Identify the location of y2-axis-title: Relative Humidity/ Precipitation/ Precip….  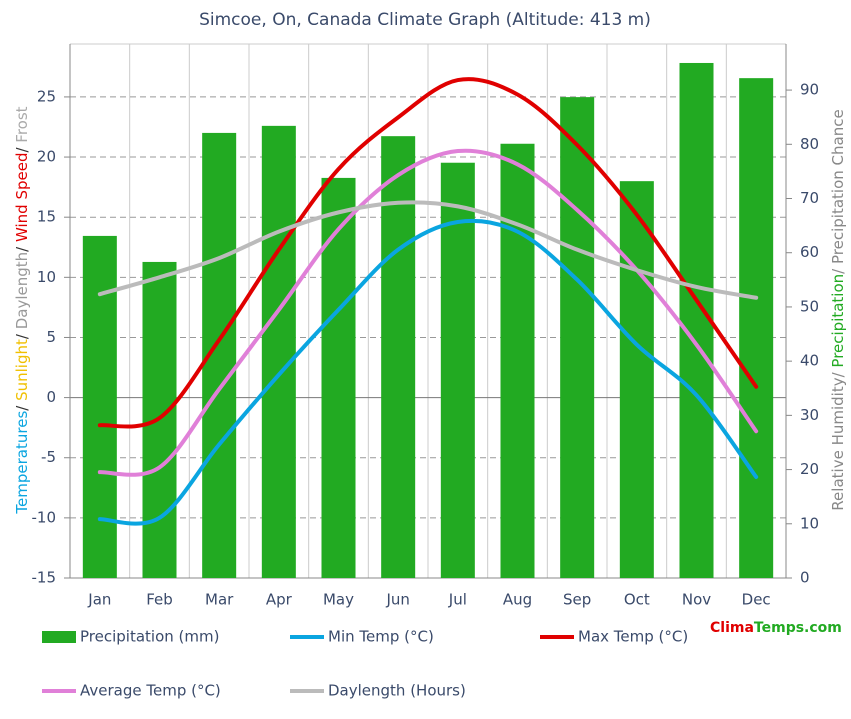
(838, 309).